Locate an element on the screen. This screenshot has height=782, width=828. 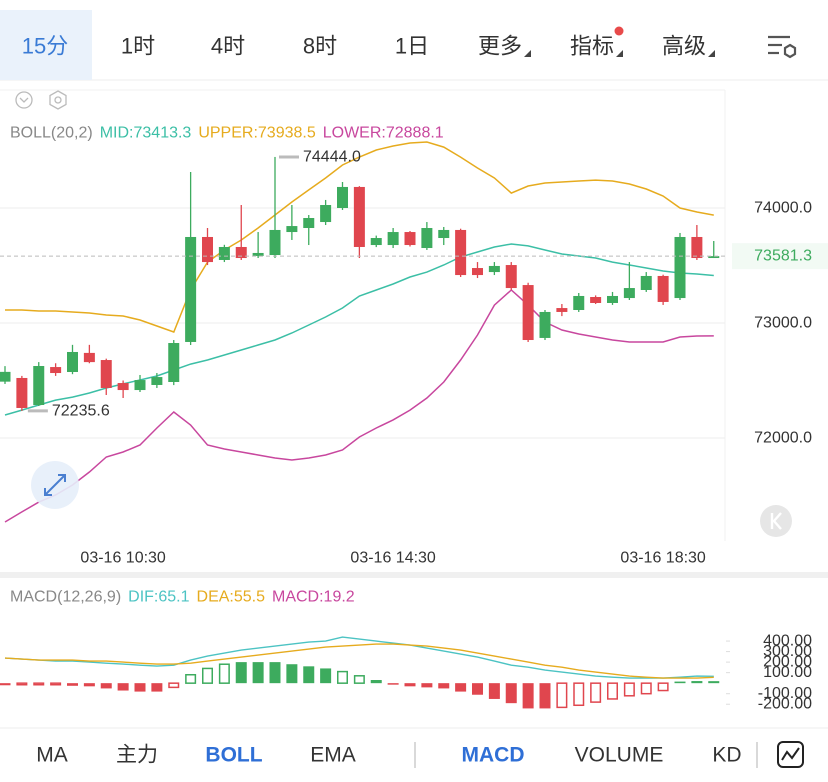
interval-tab: 1时 is located at coordinates (138, 46).